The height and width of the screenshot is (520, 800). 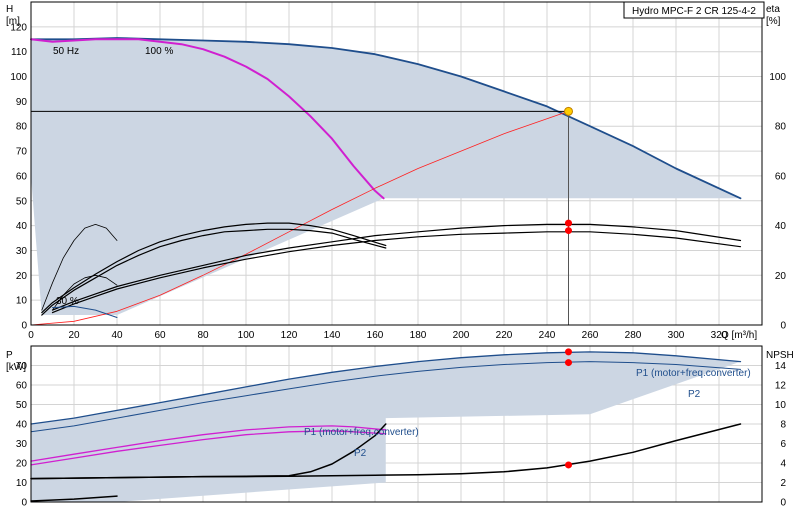 I want to click on flow-tick-label: 40, so click(x=117, y=335).